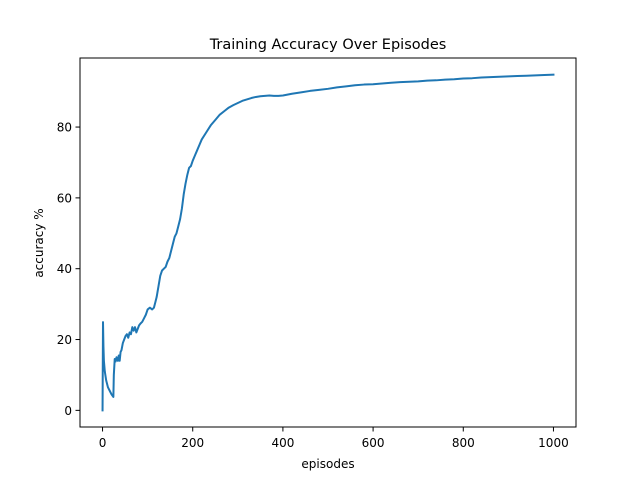 The width and height of the screenshot is (640, 480). Describe the element at coordinates (327, 464) in the screenshot. I see `x-axis-label: episodes` at that location.